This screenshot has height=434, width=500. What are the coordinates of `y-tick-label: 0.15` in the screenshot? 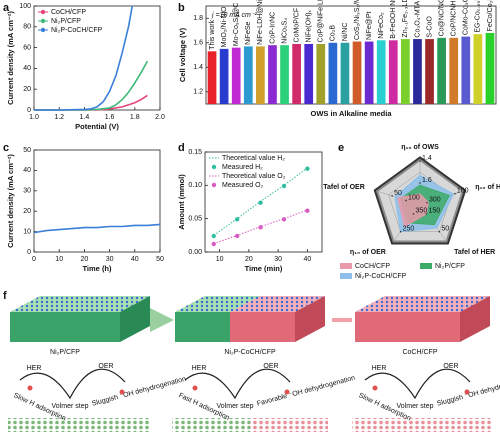 It's located at (195, 152).